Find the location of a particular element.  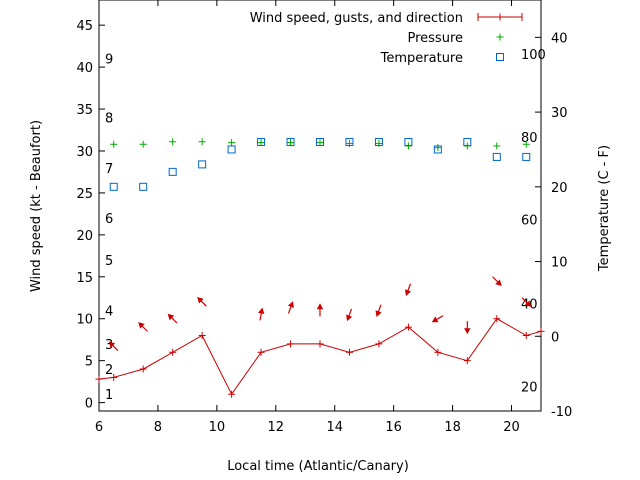

legend-swatch-marker is located at coordinates (500, 57).